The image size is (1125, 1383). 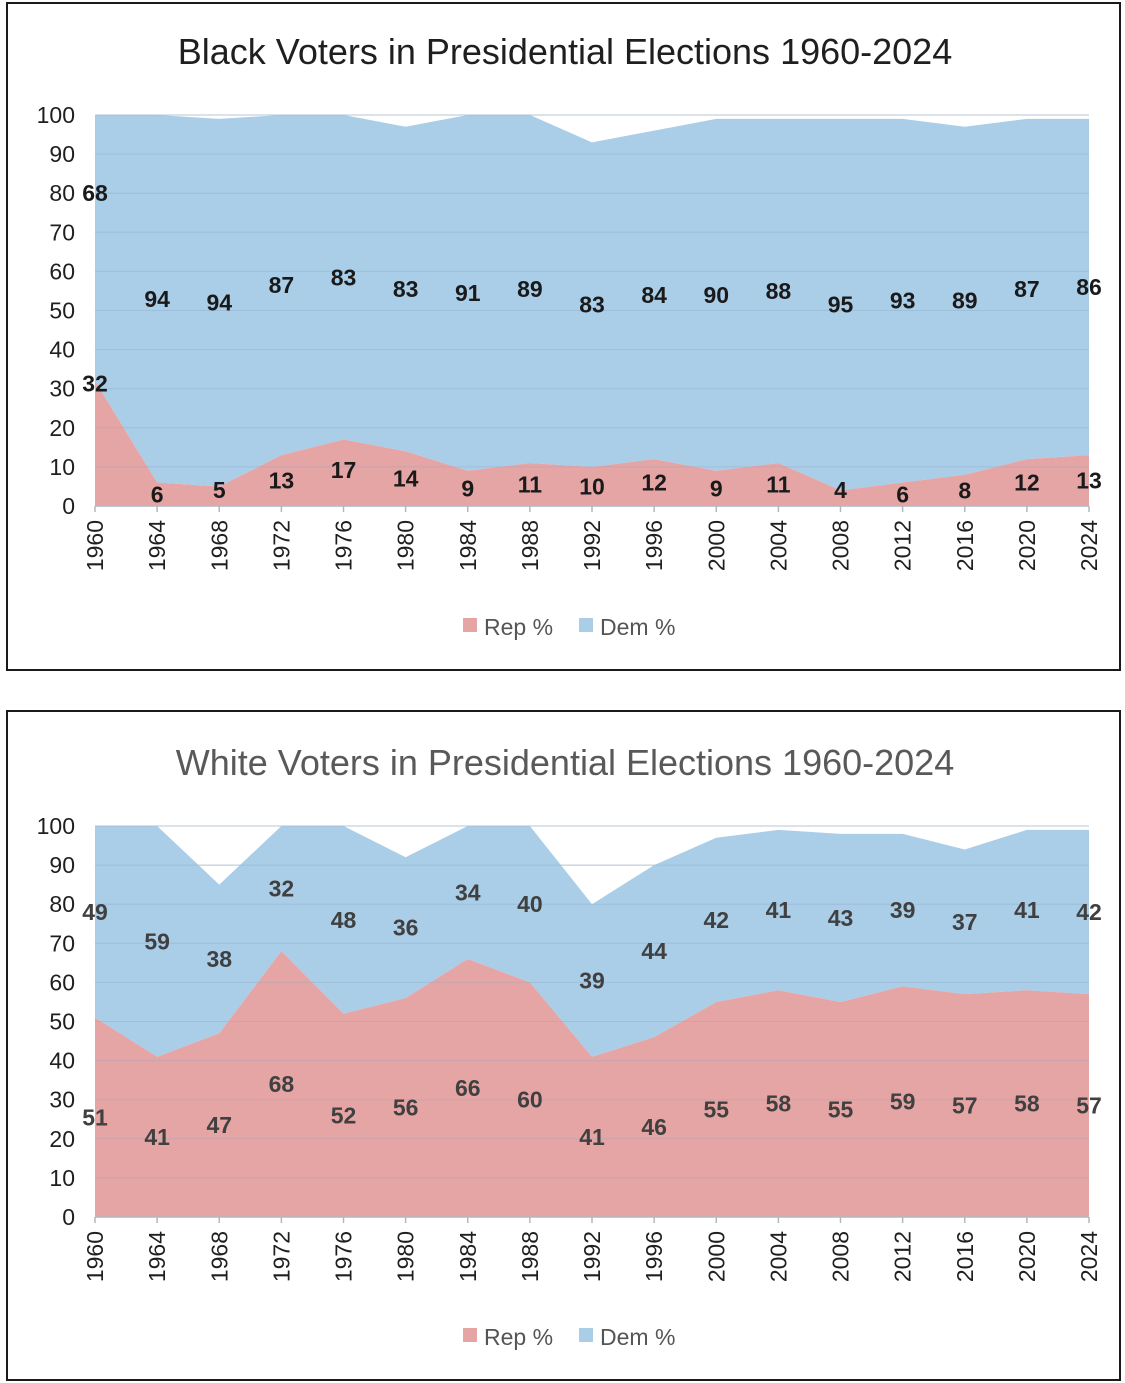 What do you see at coordinates (964, 490) in the screenshot?
I see `rep-data-label: 8` at bounding box center [964, 490].